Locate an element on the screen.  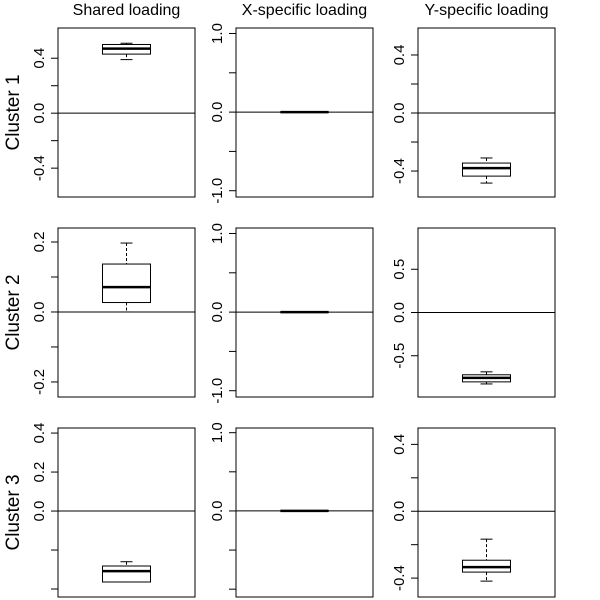
y-tick-label: -0.5 is located at coordinates (399, 356).